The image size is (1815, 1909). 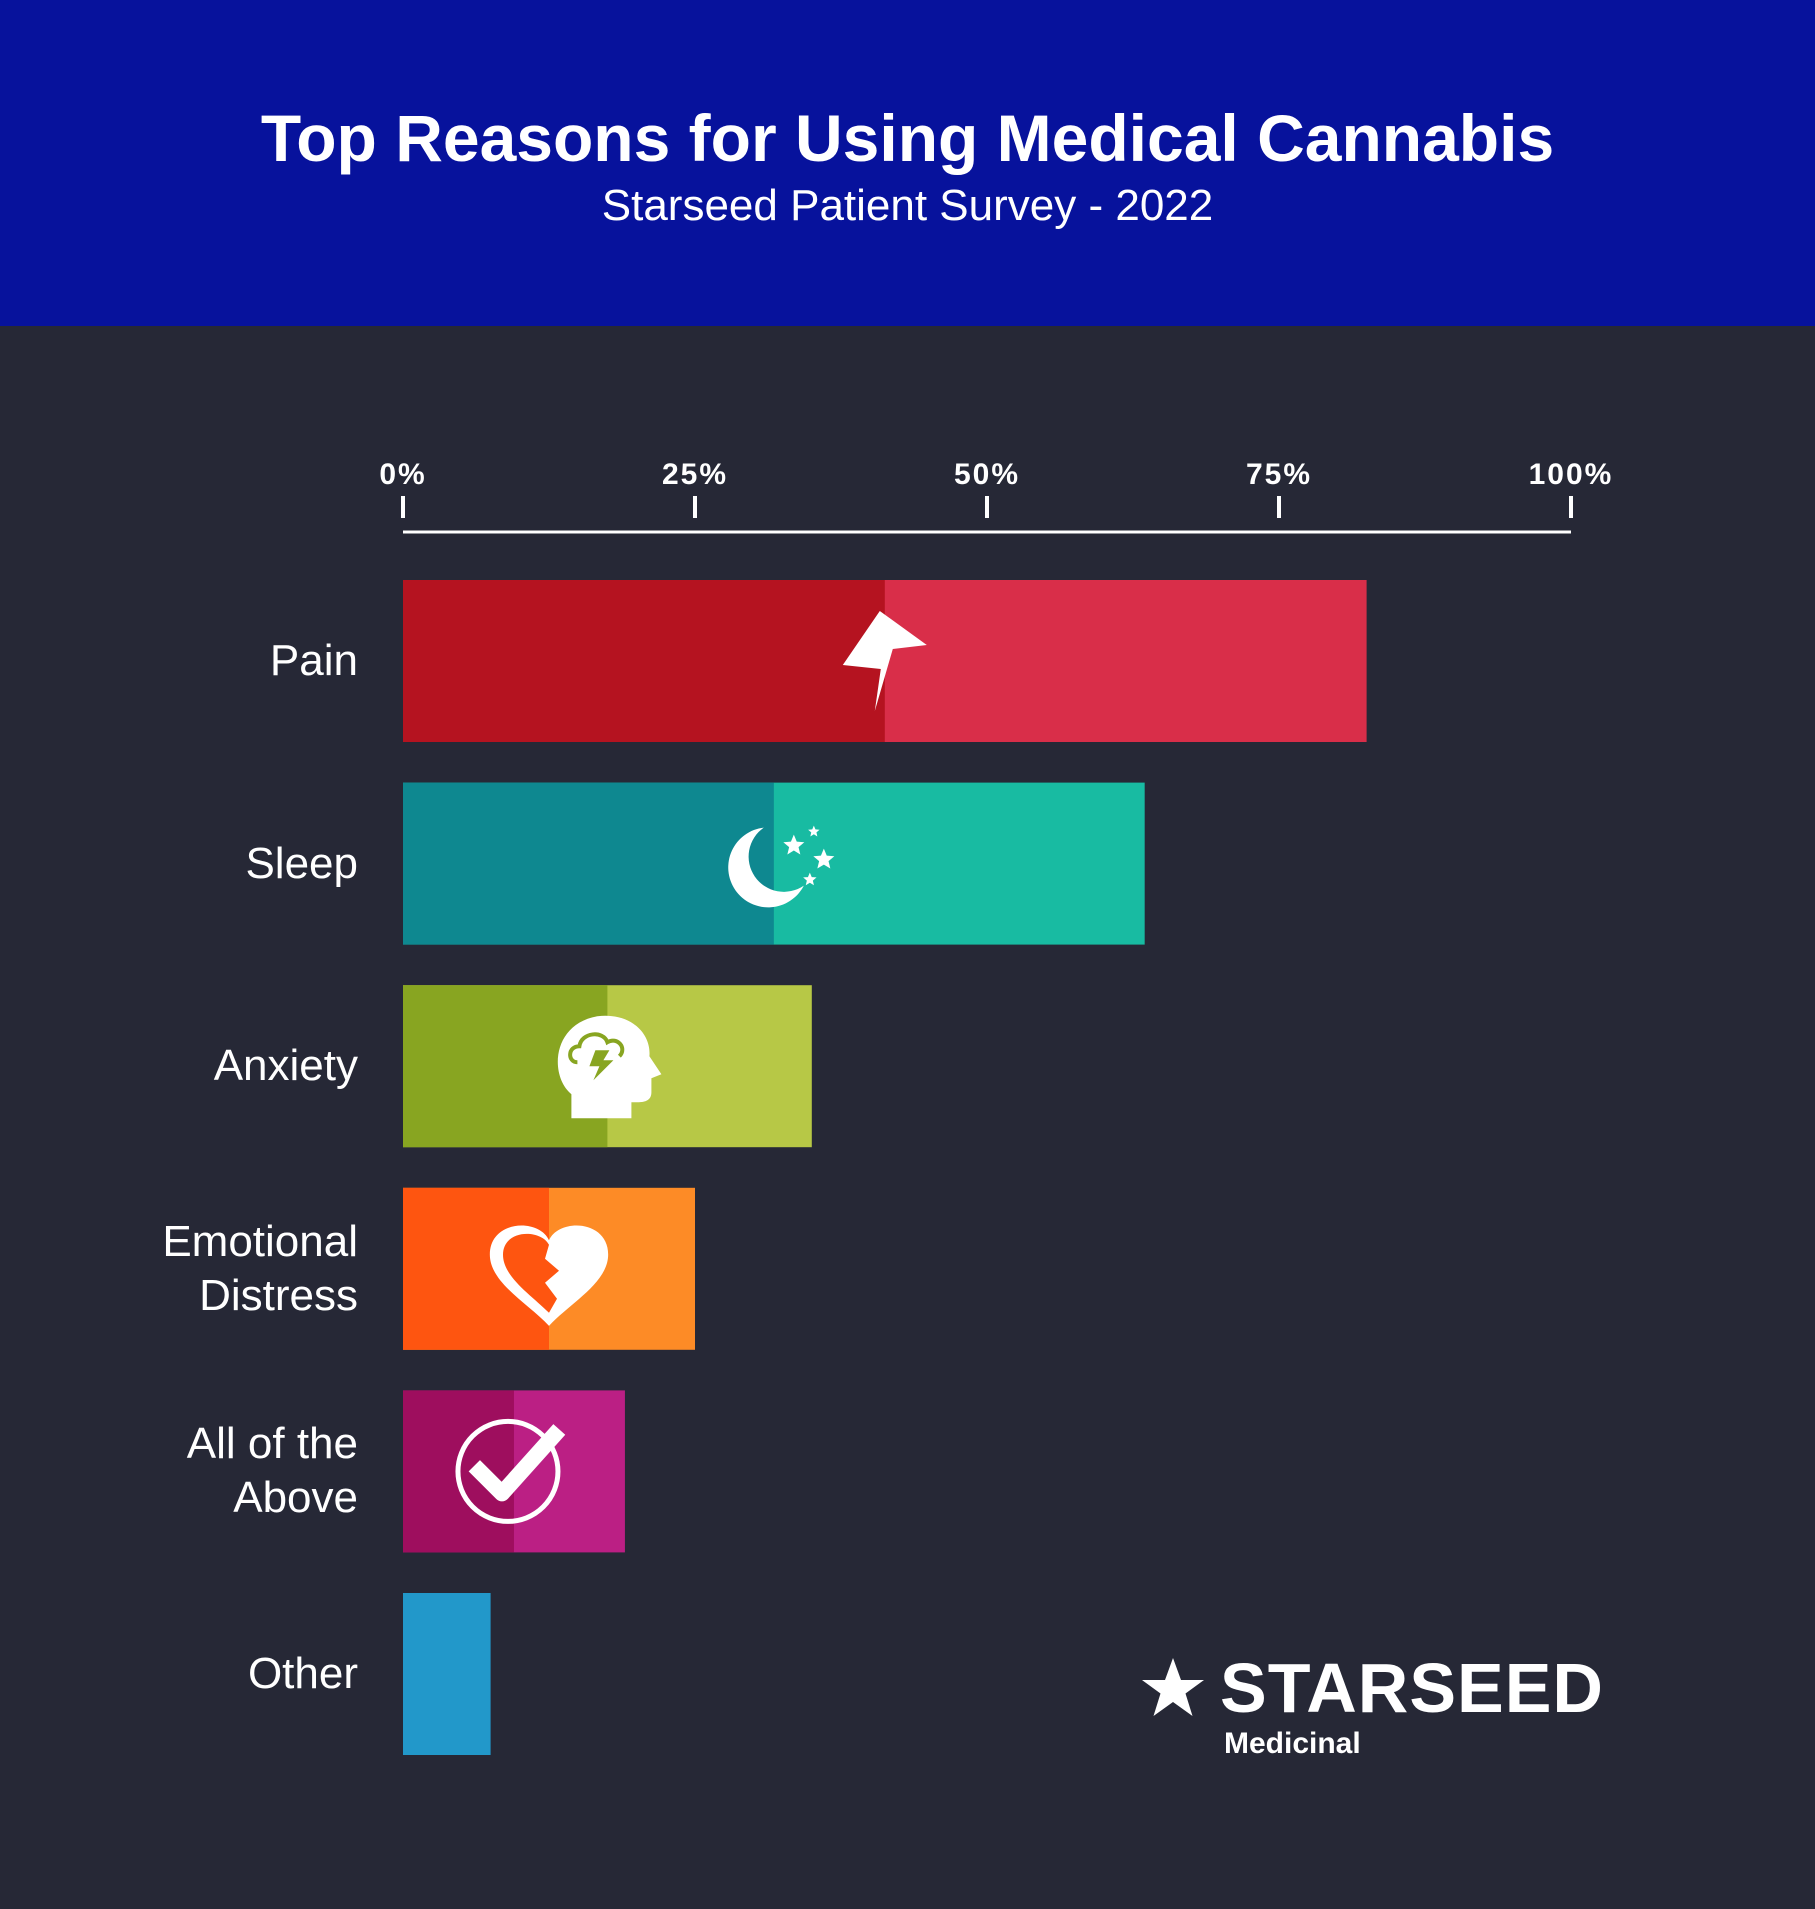 I want to click on starseed-logo: STARSEED Medicinal, so click(x=1398, y=1705).